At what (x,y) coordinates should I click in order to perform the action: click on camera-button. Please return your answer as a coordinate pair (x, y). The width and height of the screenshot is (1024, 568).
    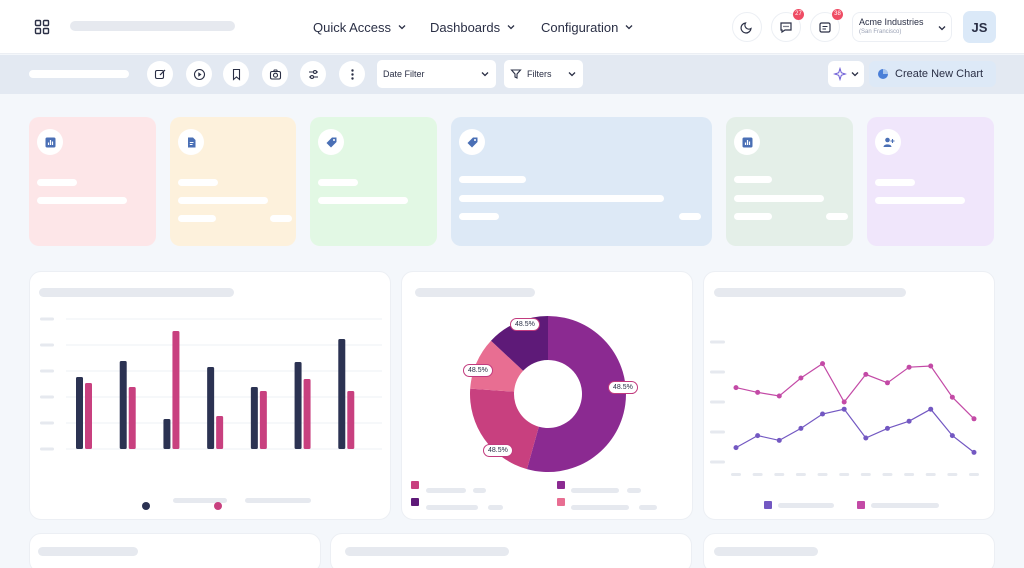
    Looking at the image, I should click on (275, 74).